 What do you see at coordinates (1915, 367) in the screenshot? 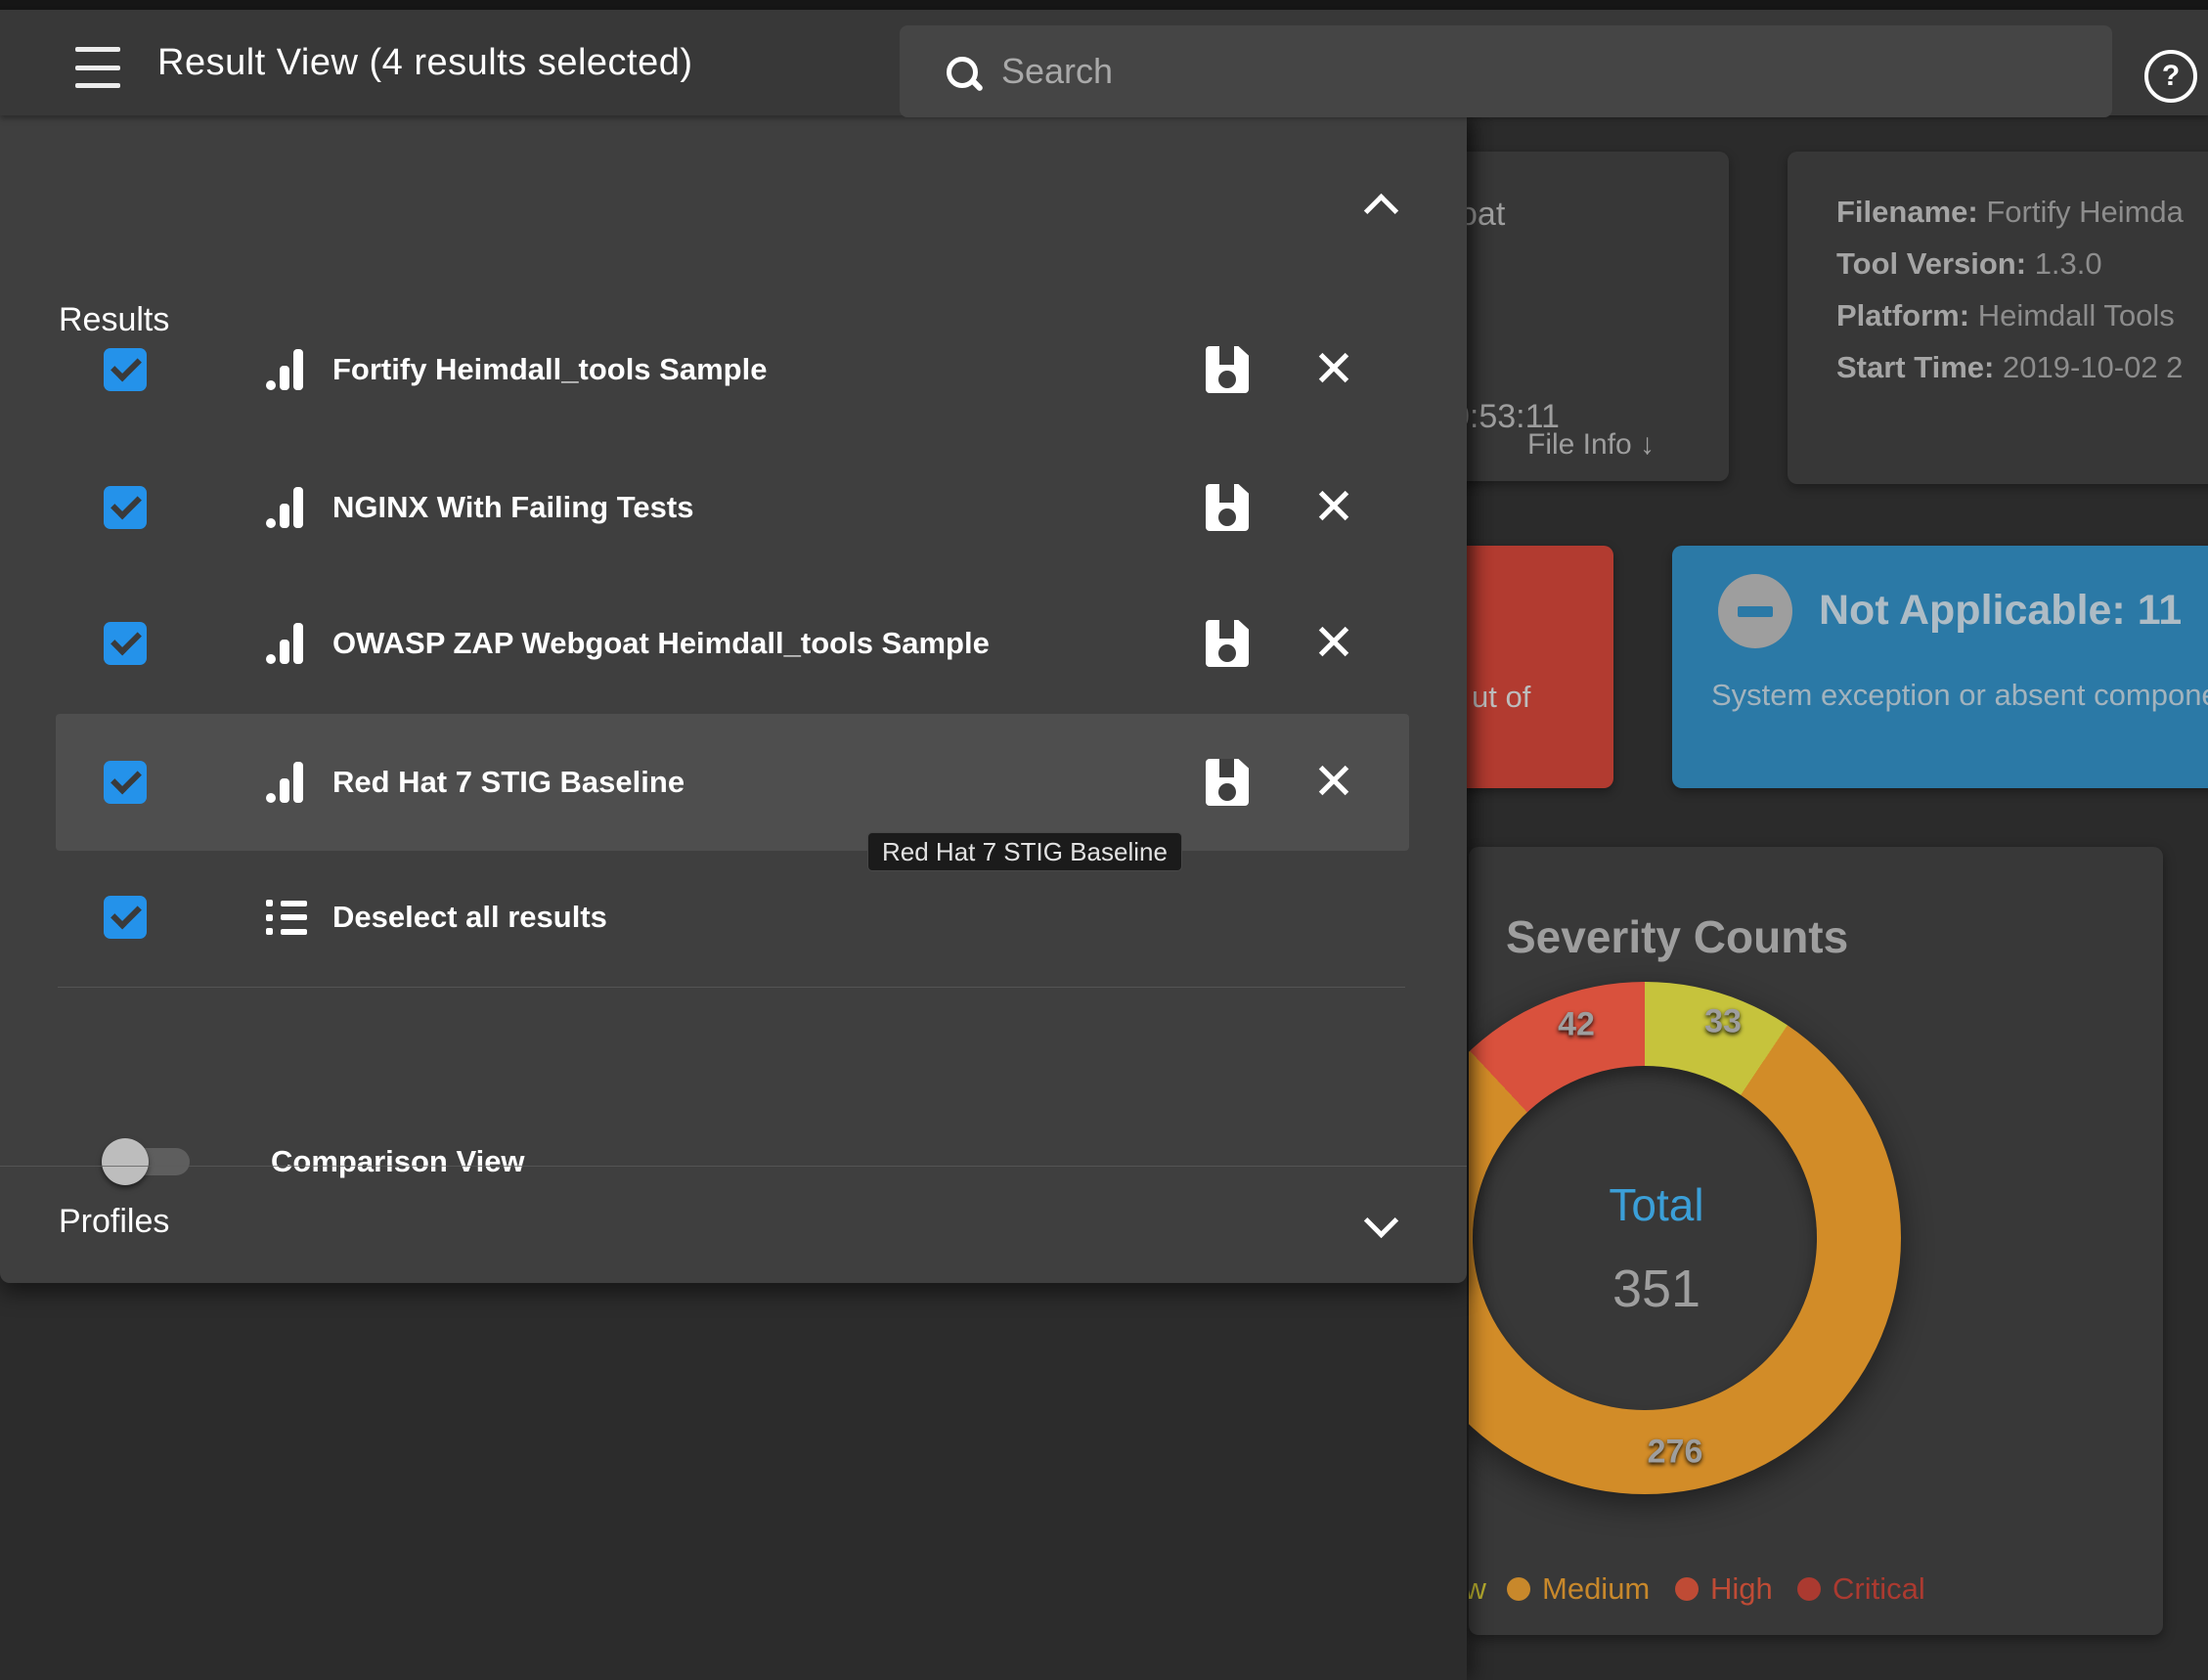
I see `start-time-label: Start Time:` at bounding box center [1915, 367].